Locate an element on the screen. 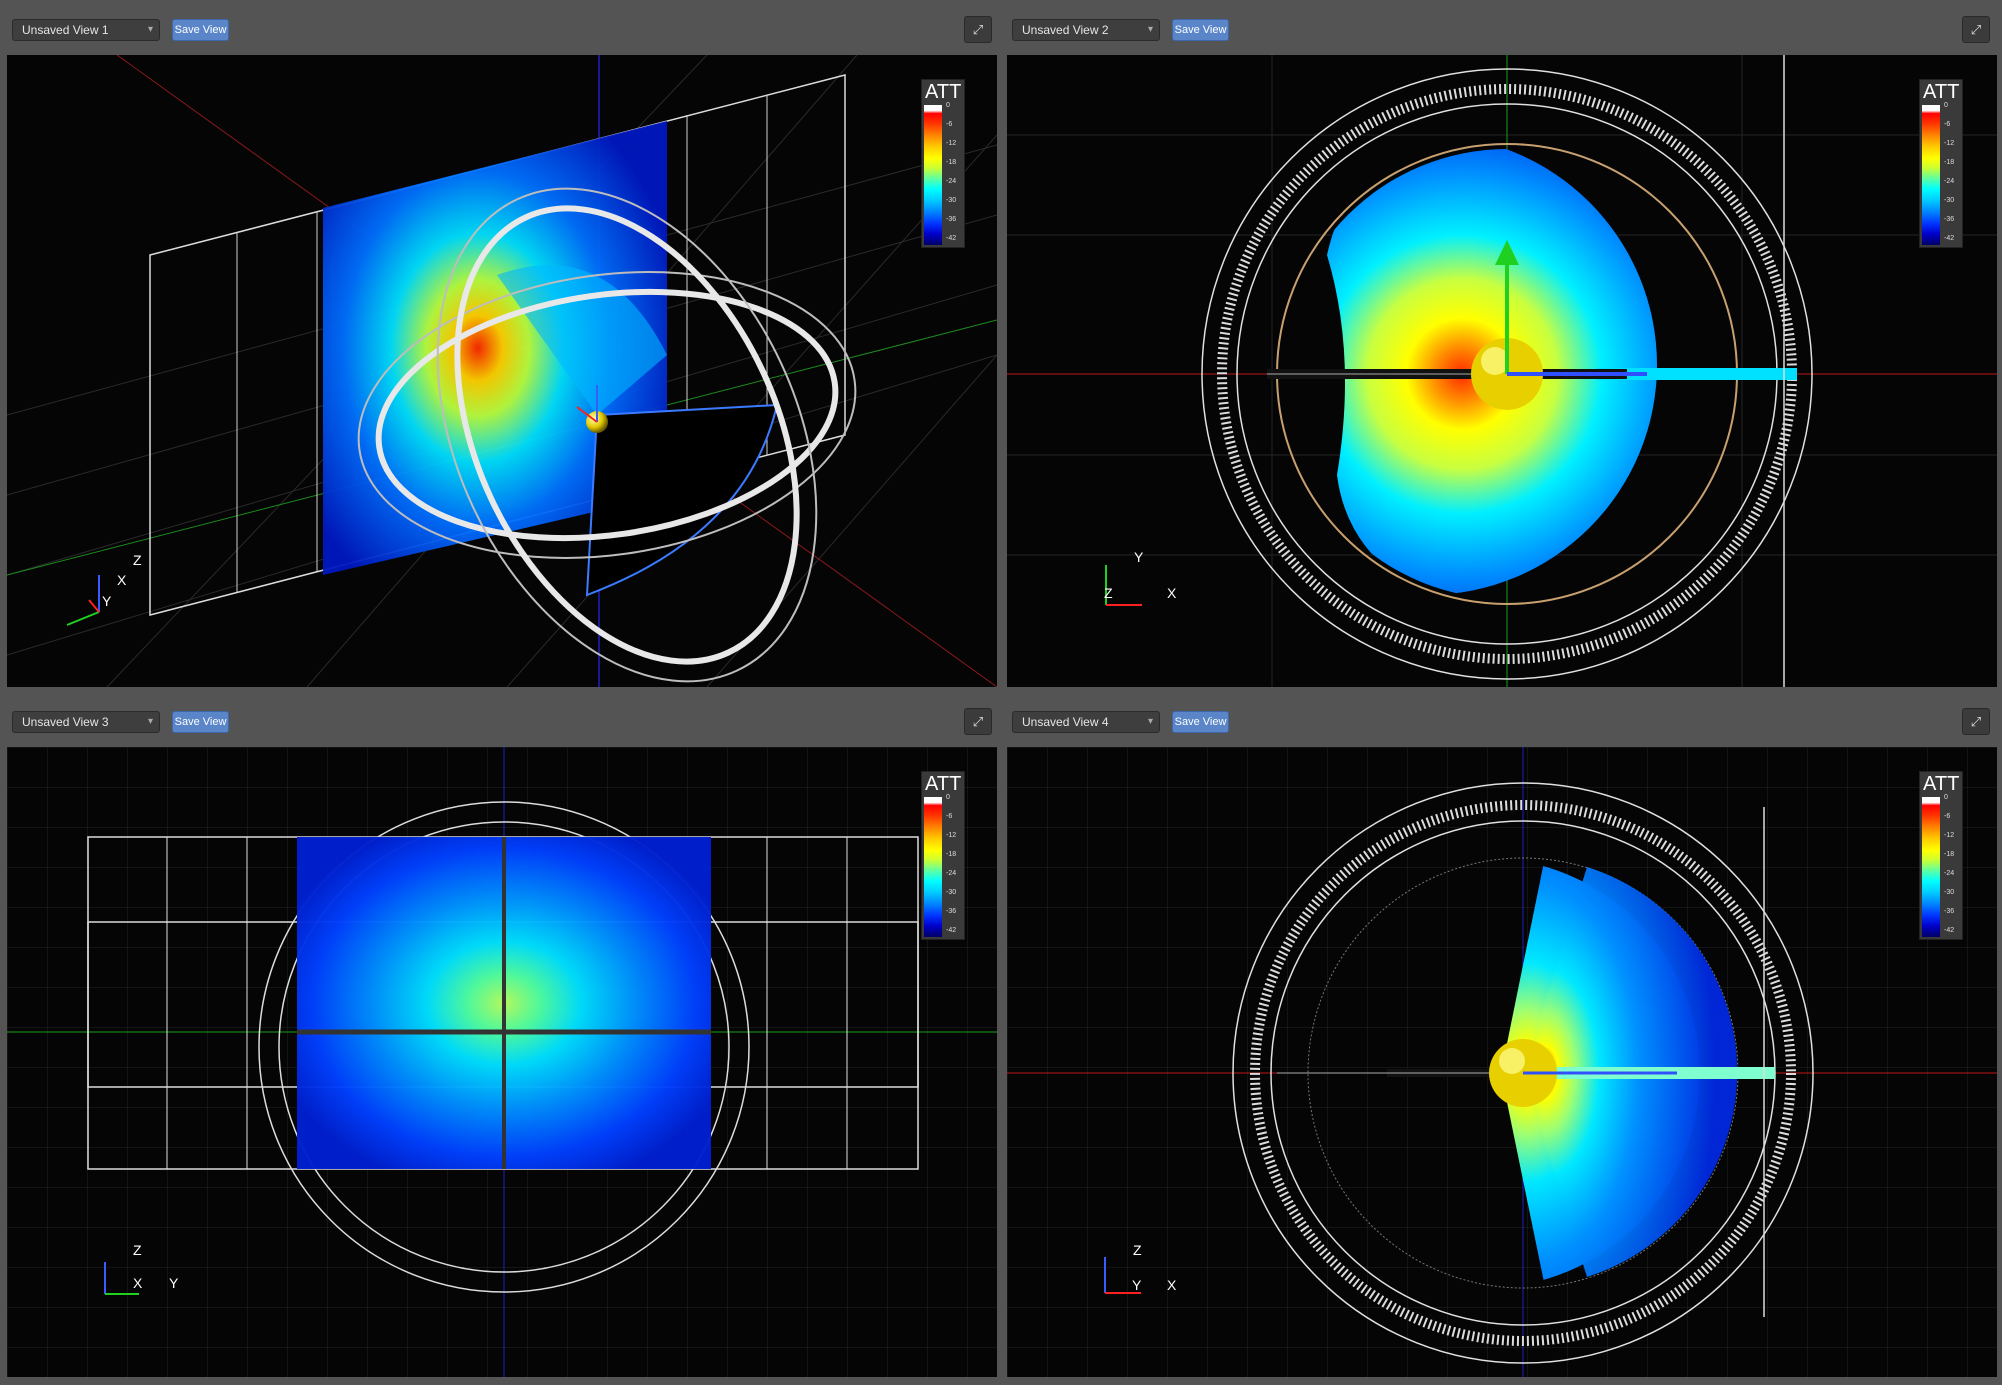 Image resolution: width=2002 pixels, height=1385 pixels. view-select-4: Unsaved View 4 ▾ is located at coordinates (1086, 722).